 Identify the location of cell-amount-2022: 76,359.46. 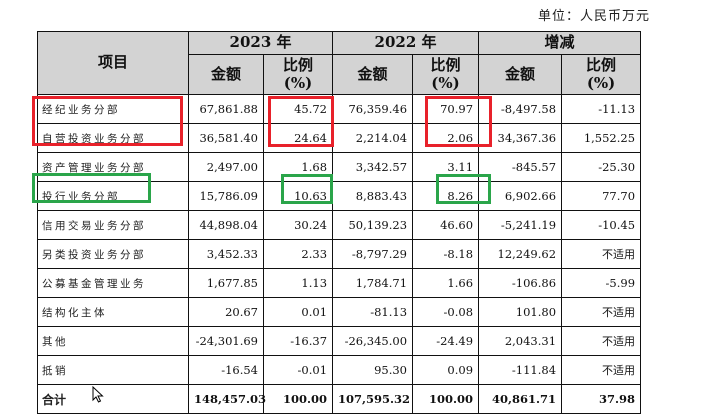
(373, 109).